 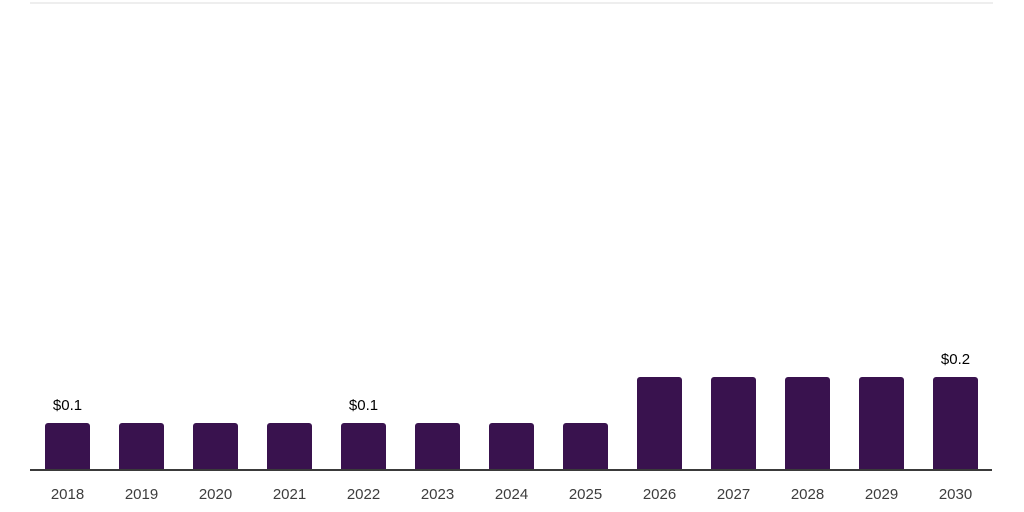 I want to click on bar-2028, so click(x=807, y=423).